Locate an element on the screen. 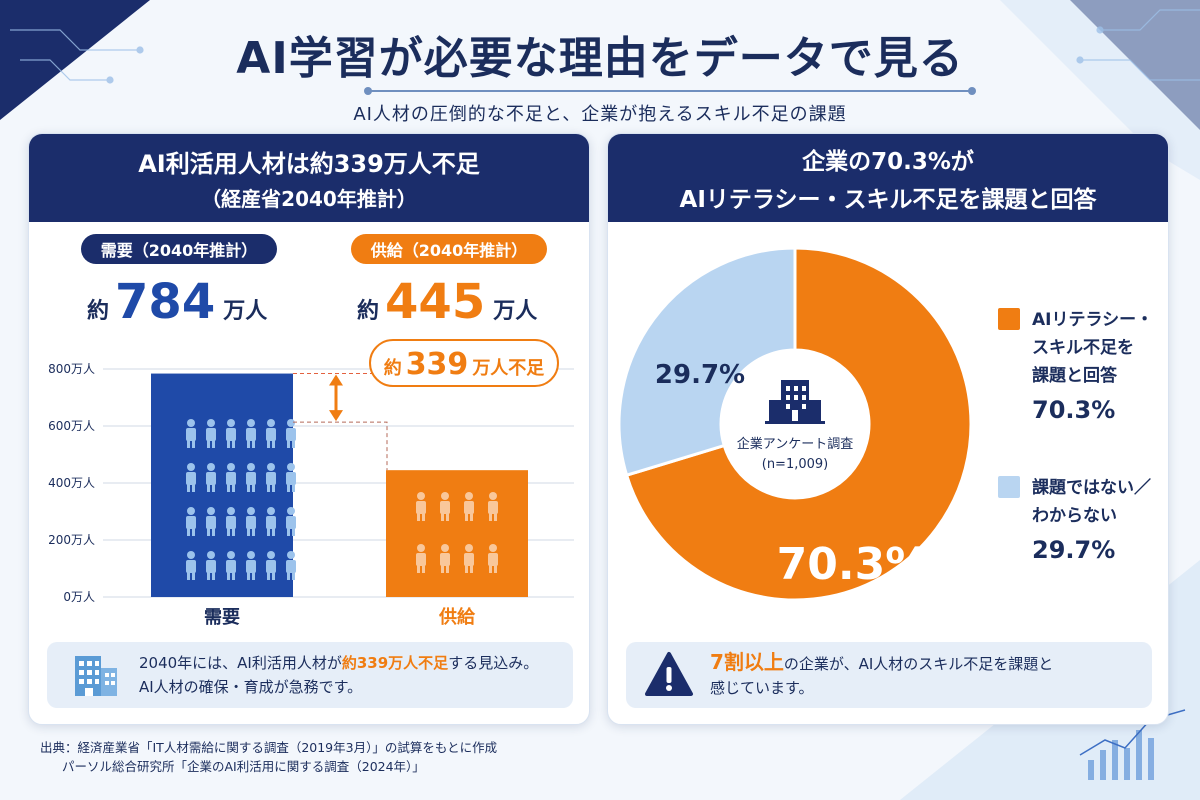  demand-value: 784 is located at coordinates (165, 302).